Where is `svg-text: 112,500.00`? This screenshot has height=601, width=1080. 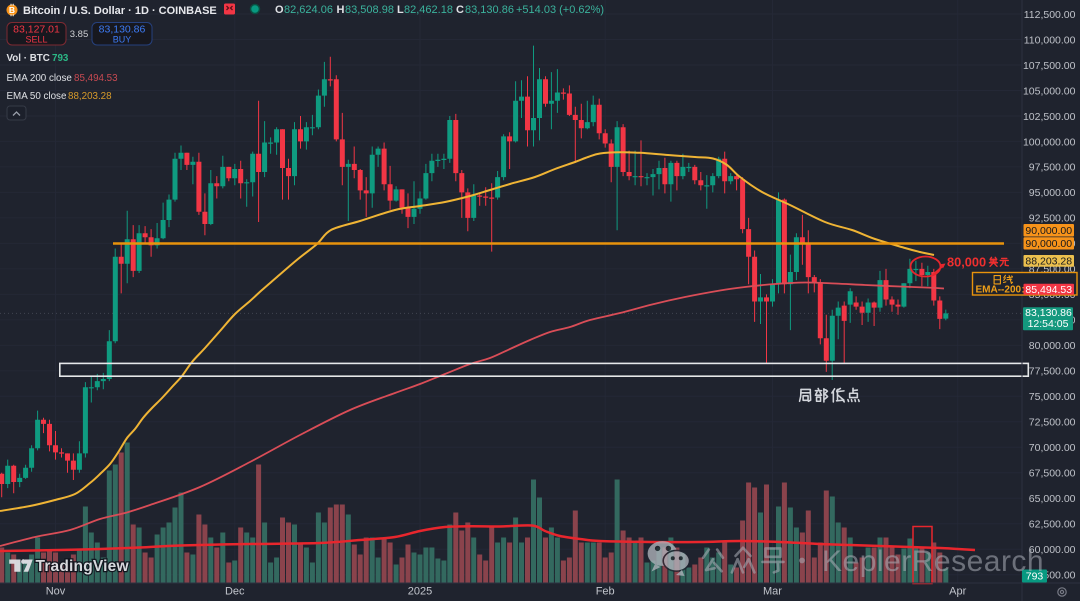
svg-text: 112,500.00 is located at coordinates (1050, 15).